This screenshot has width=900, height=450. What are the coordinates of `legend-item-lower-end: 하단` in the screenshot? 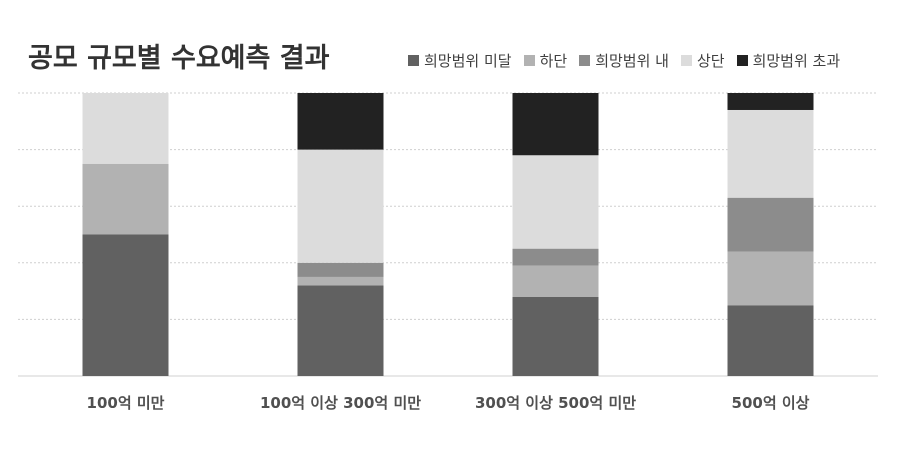 It's located at (545, 60).